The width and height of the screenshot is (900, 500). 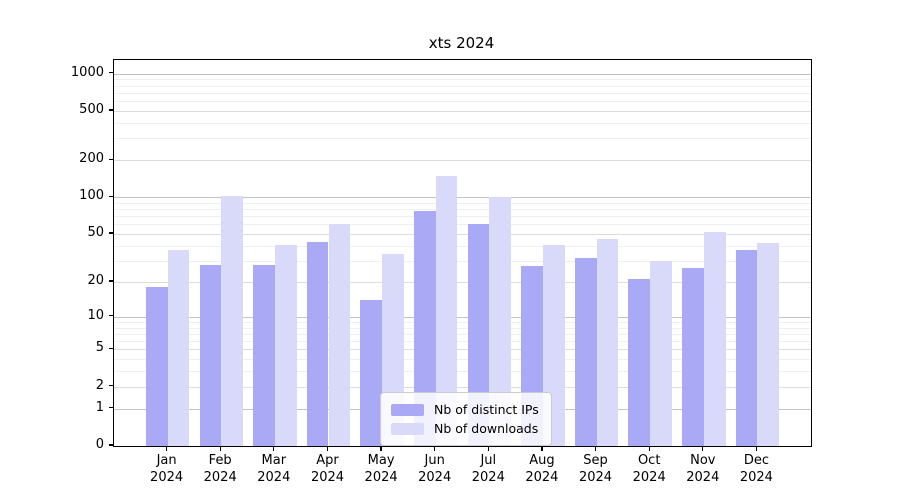 I want to click on x-tick-month: Jul, so click(x=488, y=460).